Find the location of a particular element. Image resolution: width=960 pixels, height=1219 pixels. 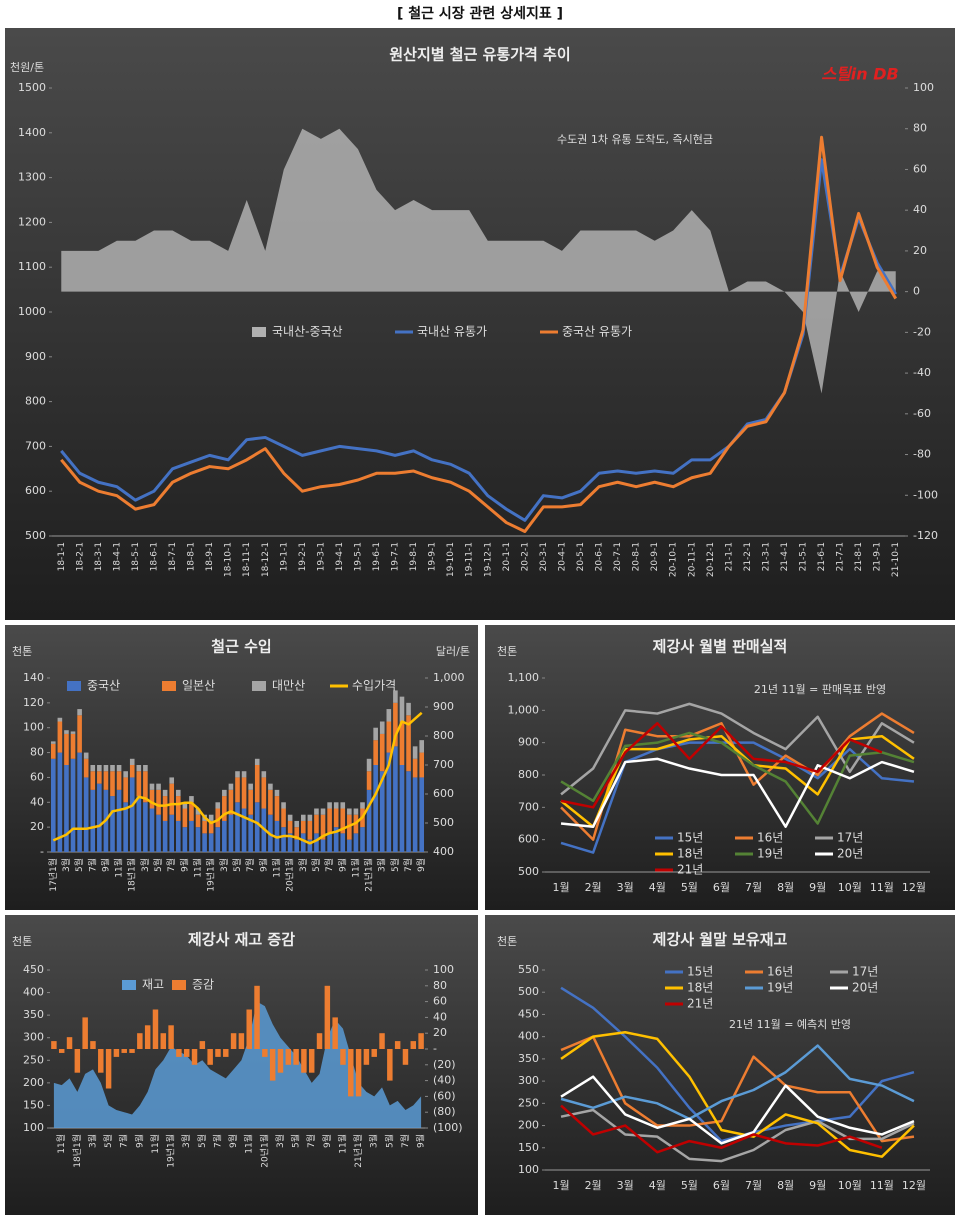

y2-tick-label: 600 is located at coordinates (443, 793).